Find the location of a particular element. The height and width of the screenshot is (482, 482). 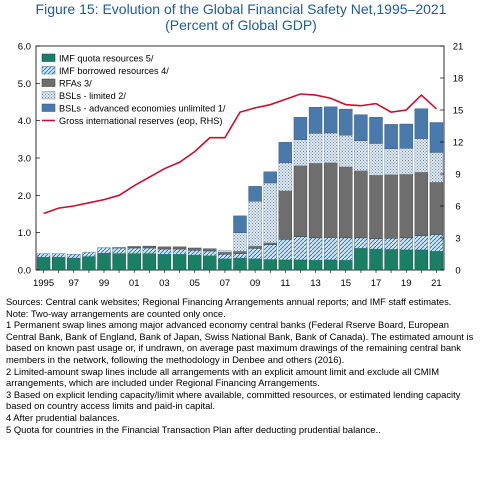

bar-segment-limited-2021 is located at coordinates (436, 167).